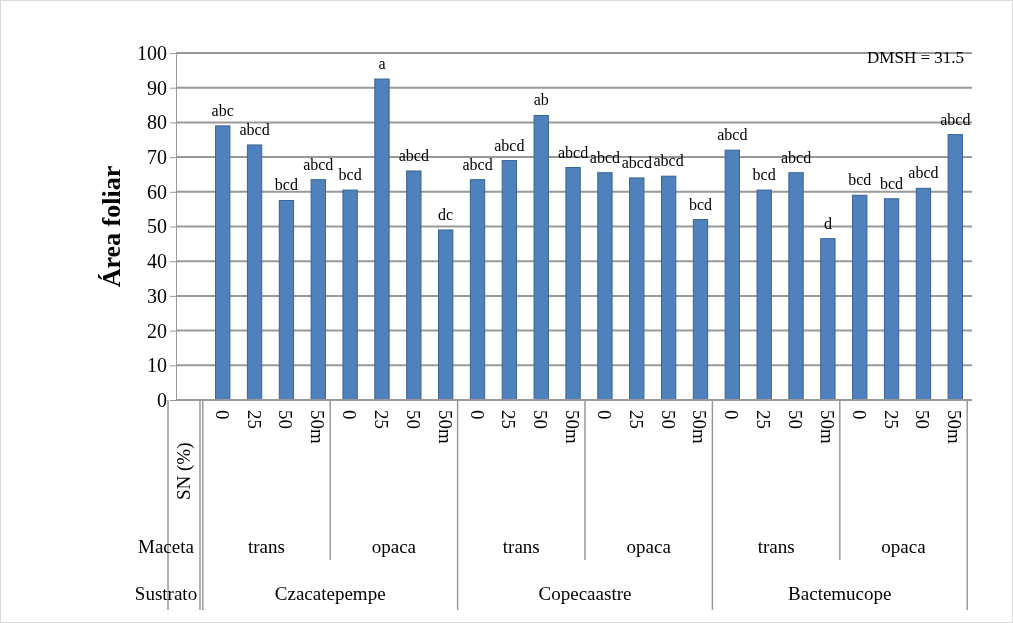 The image size is (1013, 623). What do you see at coordinates (222, 110) in the screenshot?
I see `data-label: abc` at bounding box center [222, 110].